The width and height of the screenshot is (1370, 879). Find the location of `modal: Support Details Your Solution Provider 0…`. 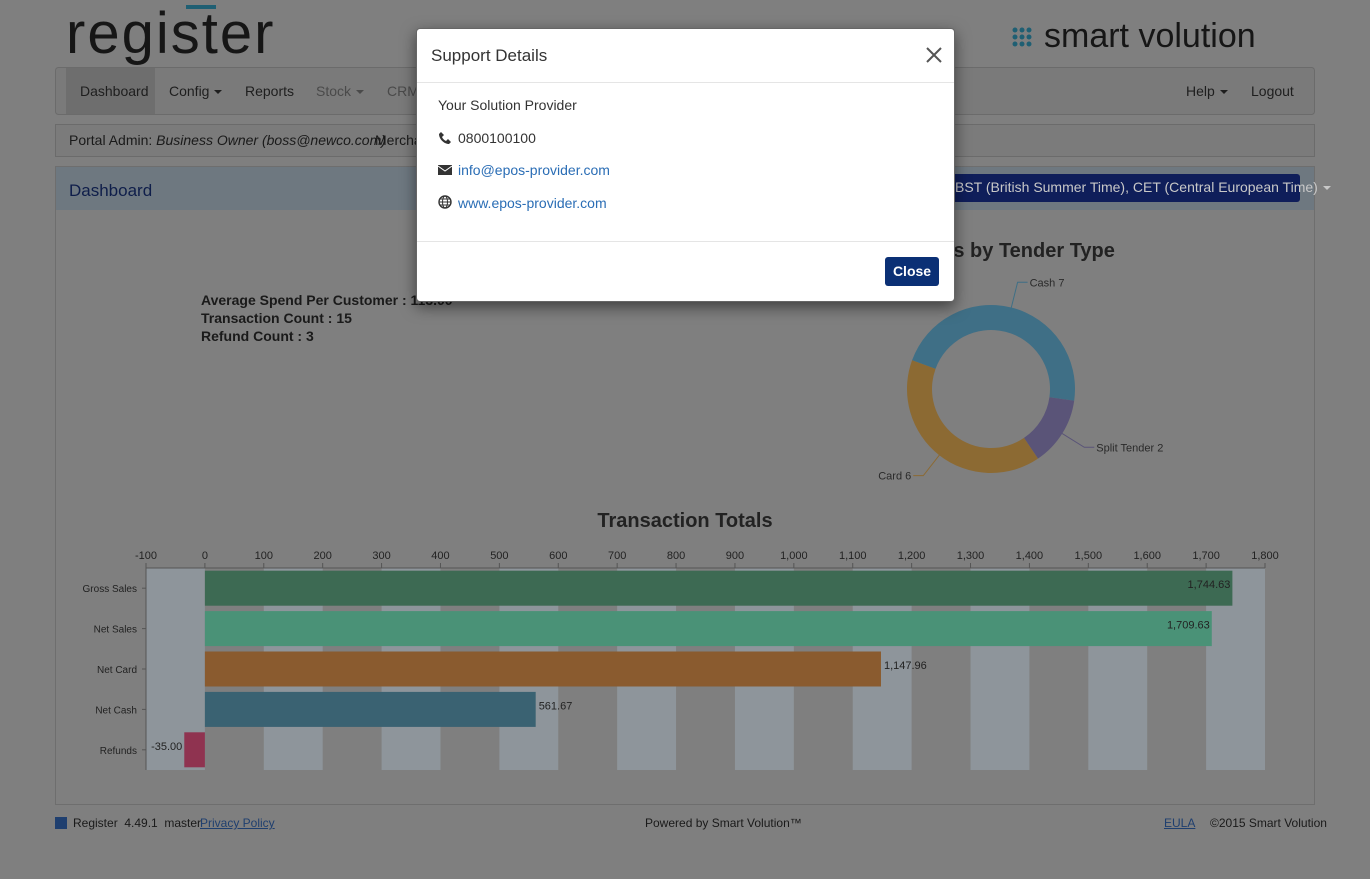

modal: Support Details Your Solution Provider 0… is located at coordinates (685, 165).